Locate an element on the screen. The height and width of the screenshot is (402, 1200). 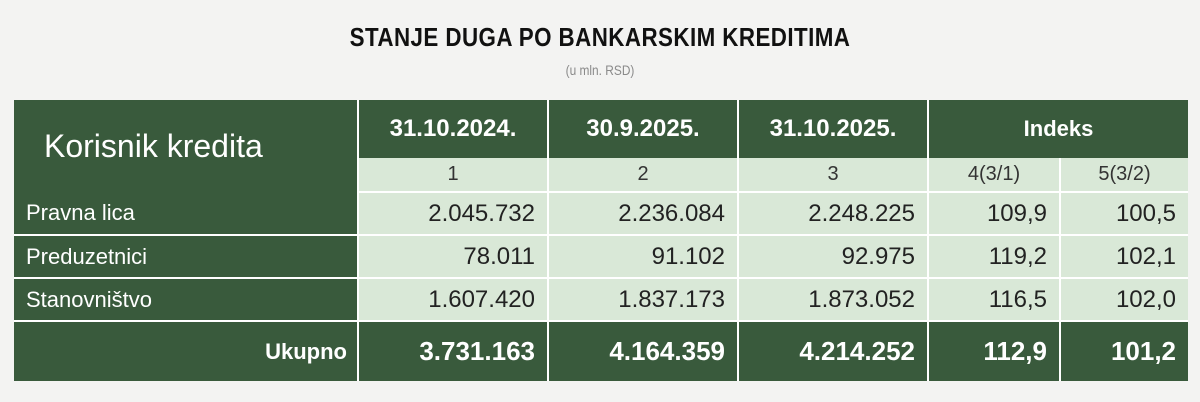
table-cell: 1.873.052 is located at coordinates (832, 299).